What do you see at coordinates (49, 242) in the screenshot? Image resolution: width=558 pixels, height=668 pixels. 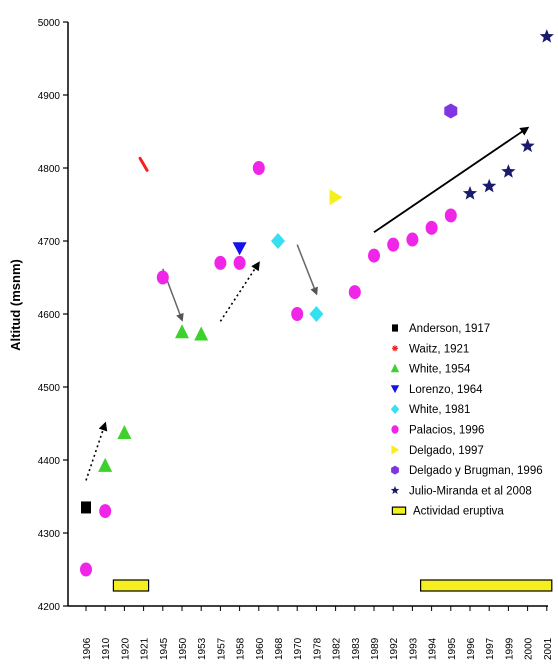 I see `y-tick-label: 4700` at bounding box center [49, 242].